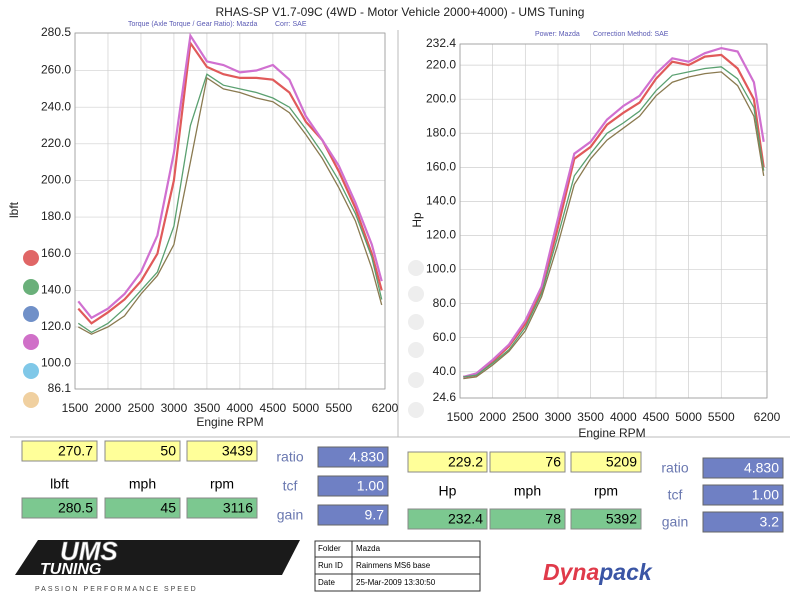 The height and width of the screenshot is (595, 798). I want to click on y-axis-label: Hp, so click(417, 220).